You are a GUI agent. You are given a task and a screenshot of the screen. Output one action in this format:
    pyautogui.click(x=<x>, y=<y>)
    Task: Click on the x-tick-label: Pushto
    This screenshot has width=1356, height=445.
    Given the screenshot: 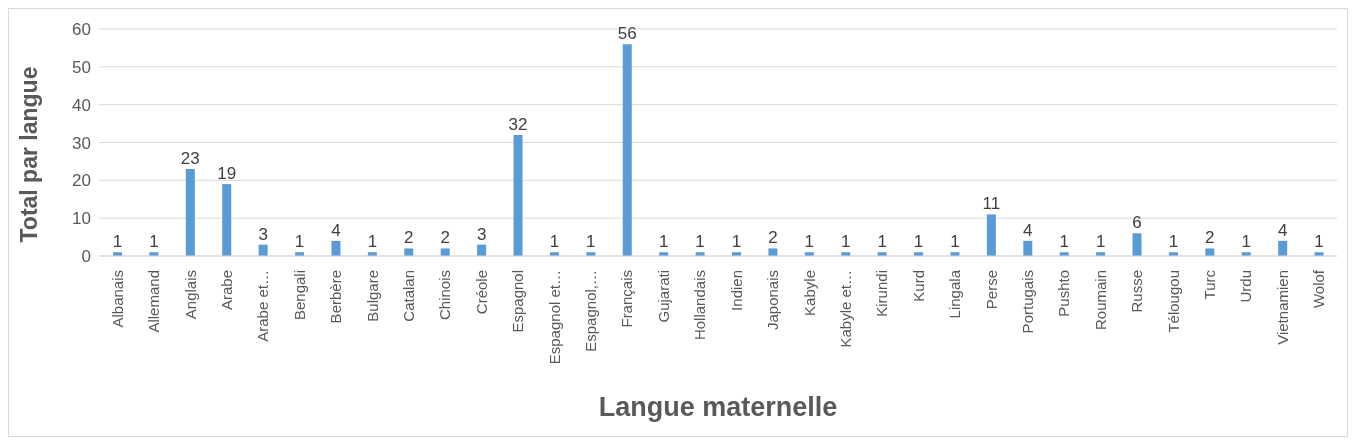 What is the action you would take?
    pyautogui.click(x=1064, y=293)
    